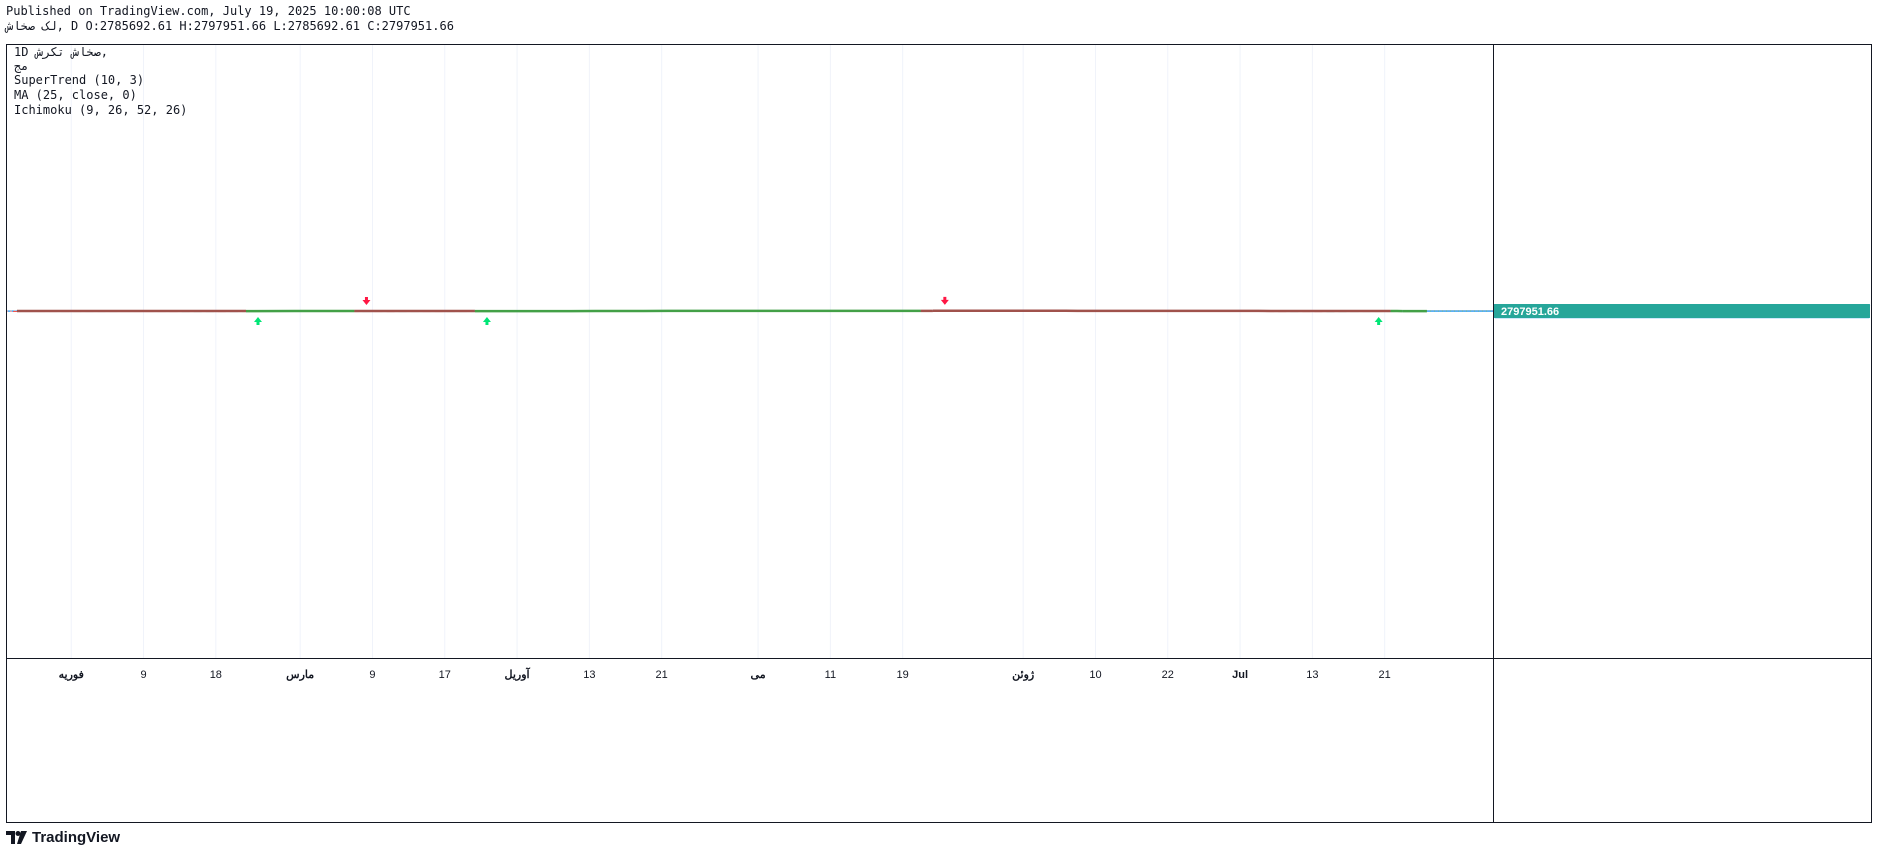  I want to click on last-price-text: 2797951.66, so click(1530, 312).